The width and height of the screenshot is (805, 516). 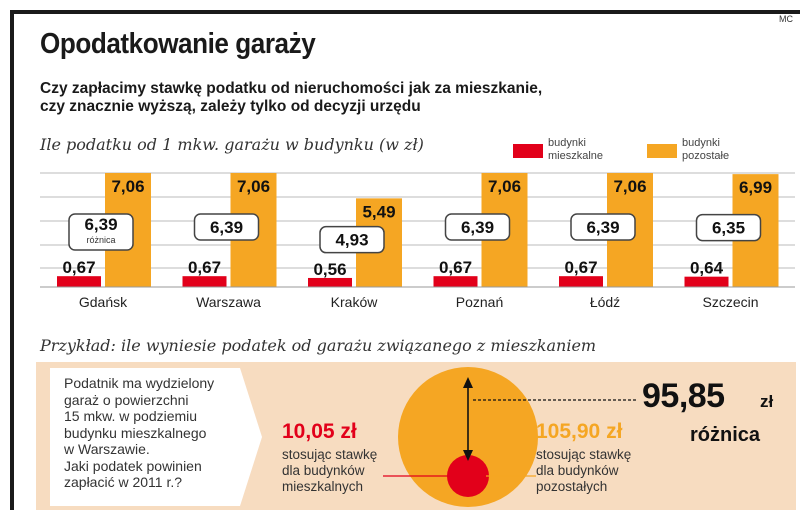 What do you see at coordinates (725, 435) in the screenshot?
I see `difference-label: różnica` at bounding box center [725, 435].